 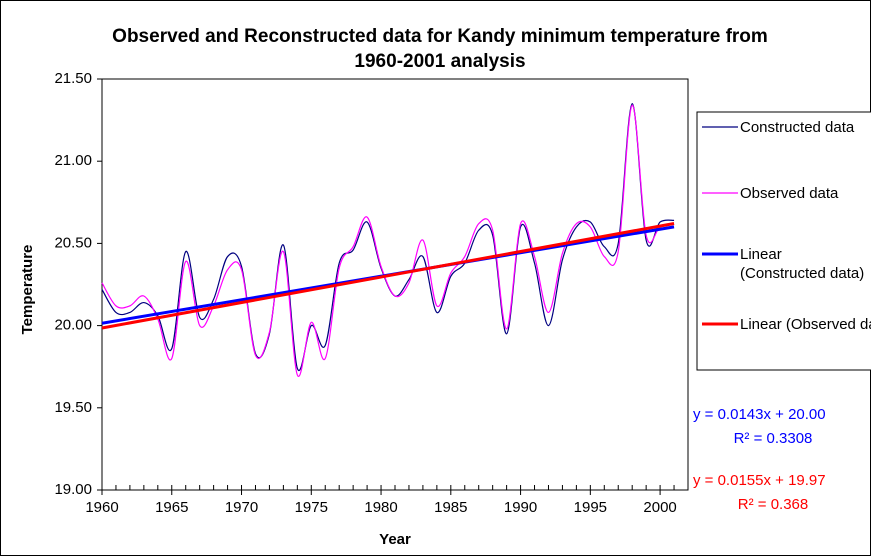 I want to click on legend-label: Constructed data, so click(x=797, y=127).